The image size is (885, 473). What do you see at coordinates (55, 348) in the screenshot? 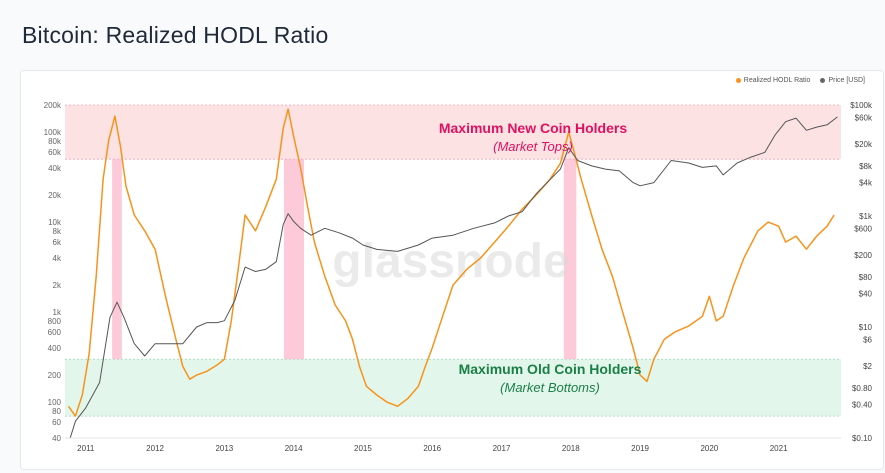
I see `y-left-tick-label: 400` at bounding box center [55, 348].